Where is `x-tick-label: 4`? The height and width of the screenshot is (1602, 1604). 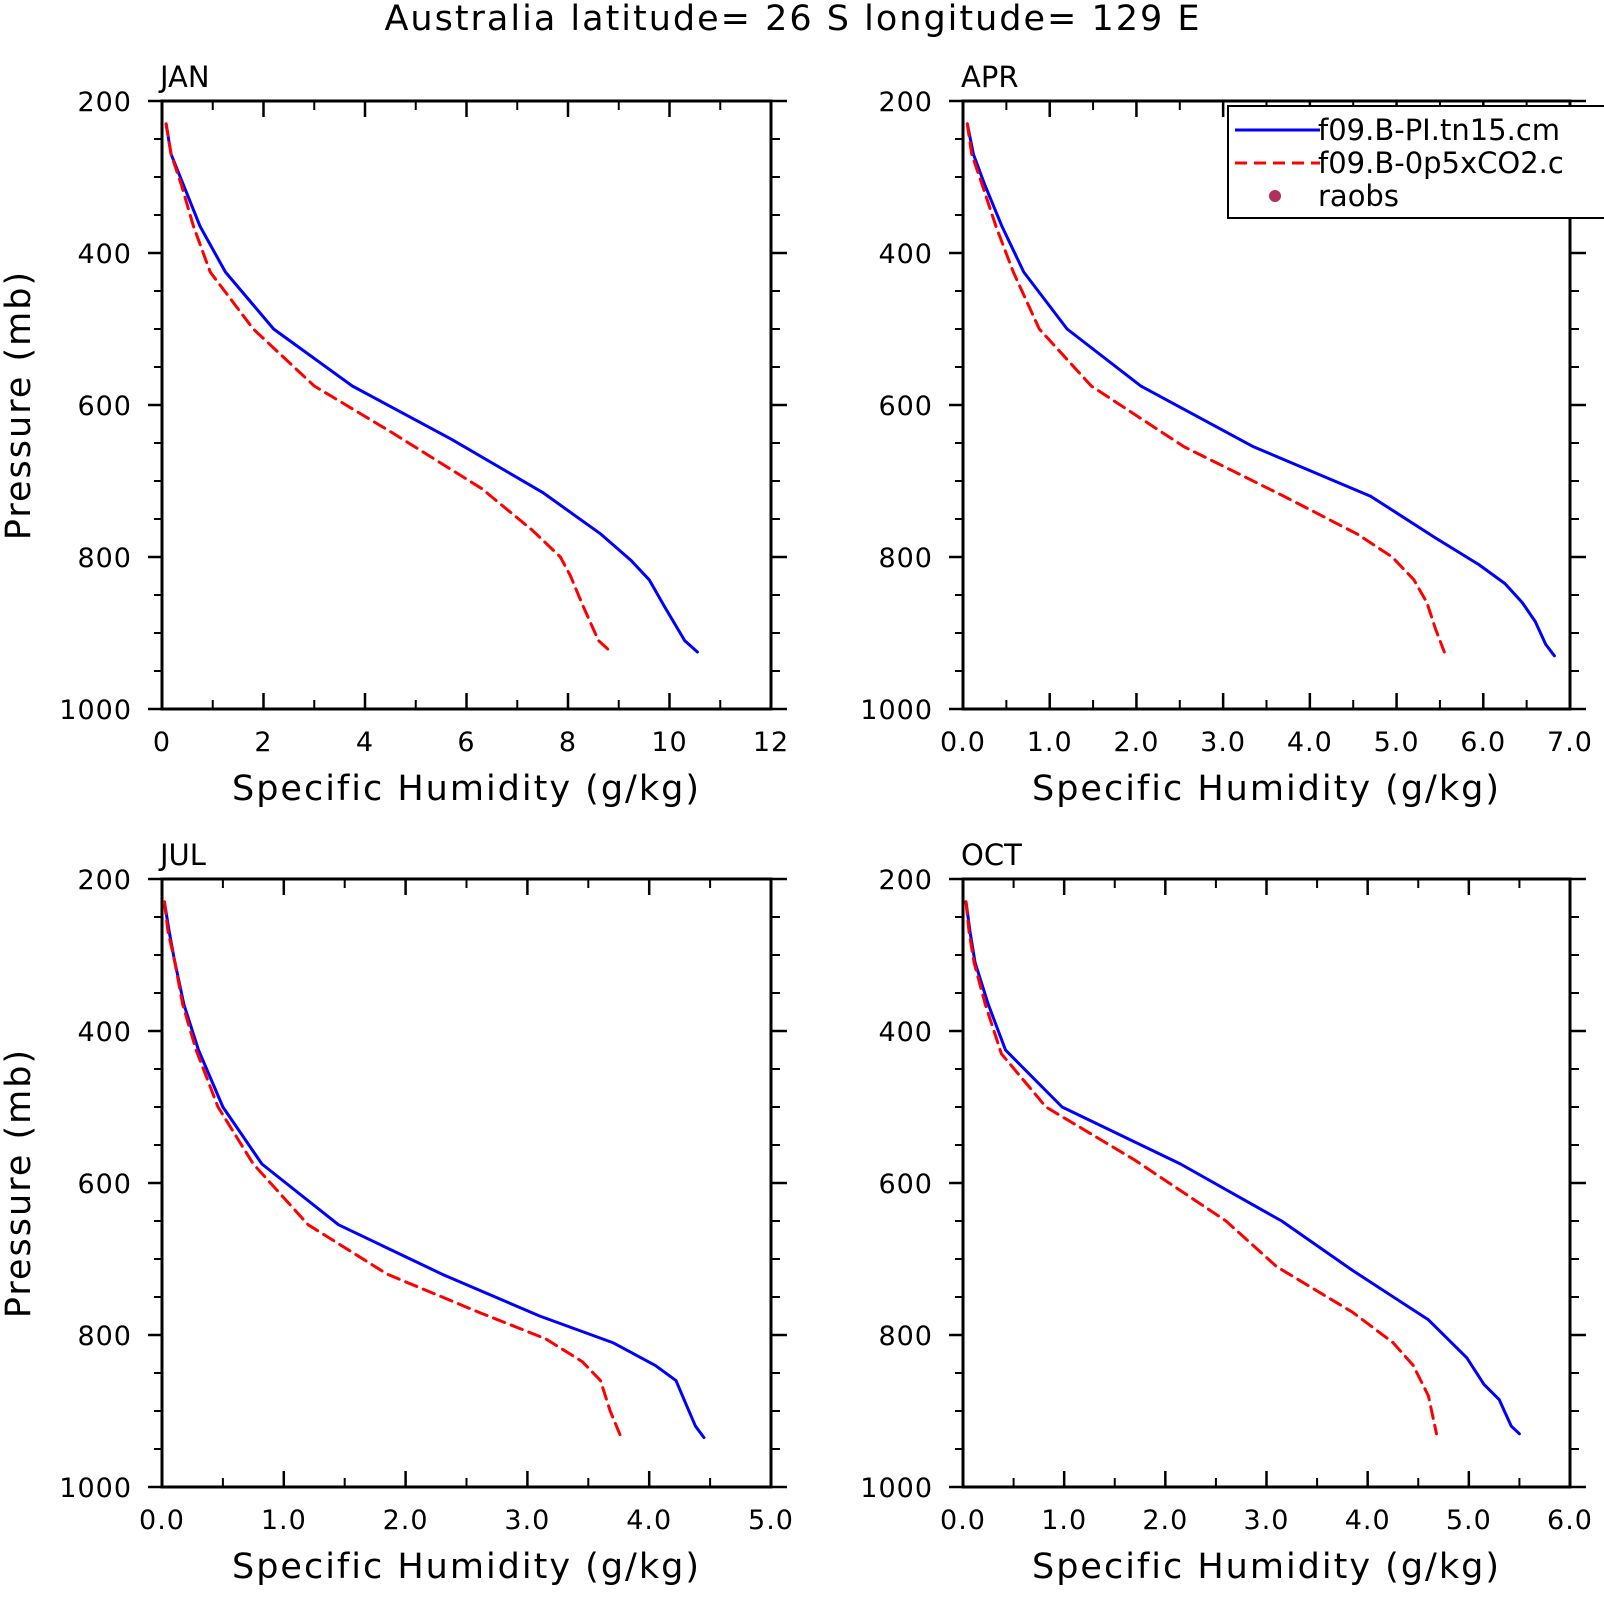 x-tick-label: 4 is located at coordinates (365, 742).